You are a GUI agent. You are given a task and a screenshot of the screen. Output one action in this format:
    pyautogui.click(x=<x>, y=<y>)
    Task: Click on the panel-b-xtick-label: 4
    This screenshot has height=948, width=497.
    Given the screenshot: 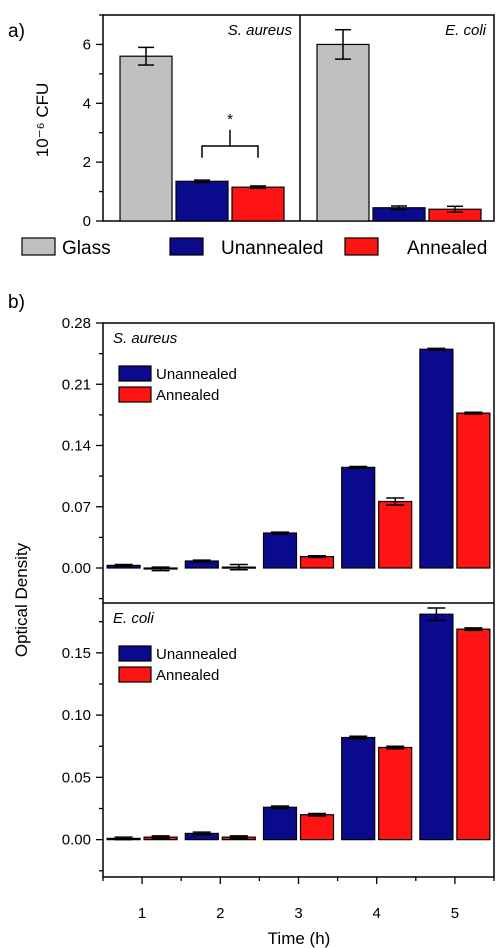 What is the action you would take?
    pyautogui.click(x=377, y=913)
    